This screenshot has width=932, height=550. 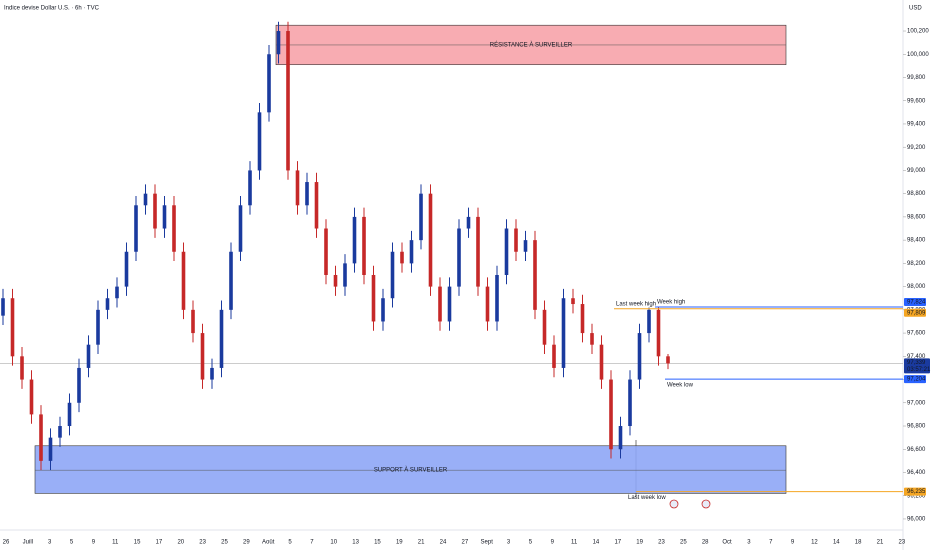 What do you see at coordinates (916, 148) in the screenshot?
I see `y-tick-label: 99,200` at bounding box center [916, 148].